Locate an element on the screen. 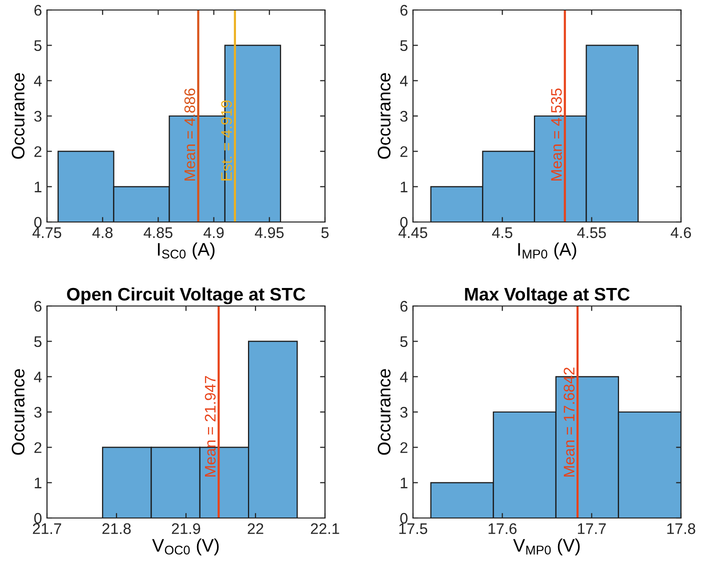 The image size is (704, 570). x-tick-label: 21.7 is located at coordinates (47, 528).